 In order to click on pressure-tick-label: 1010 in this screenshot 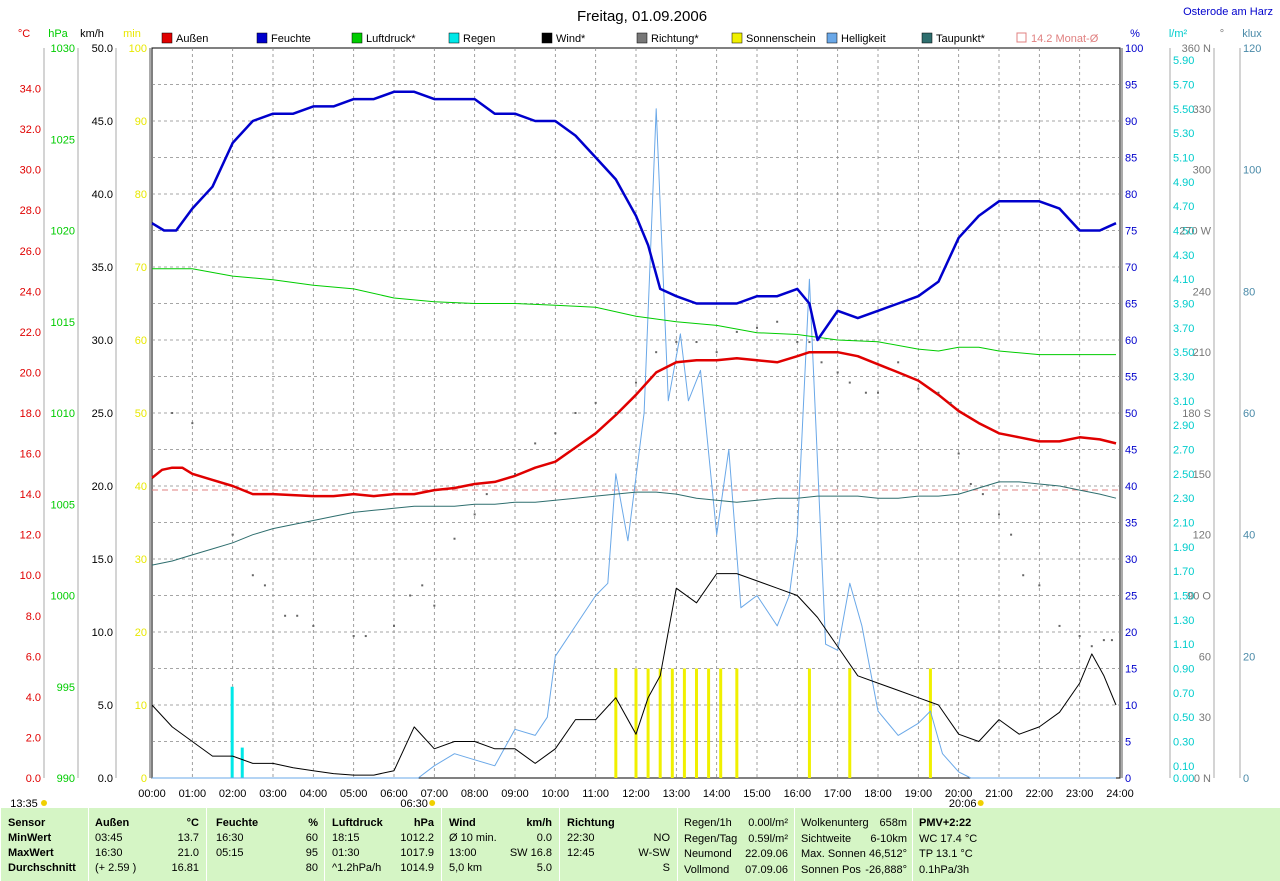, I will do `click(63, 414)`.